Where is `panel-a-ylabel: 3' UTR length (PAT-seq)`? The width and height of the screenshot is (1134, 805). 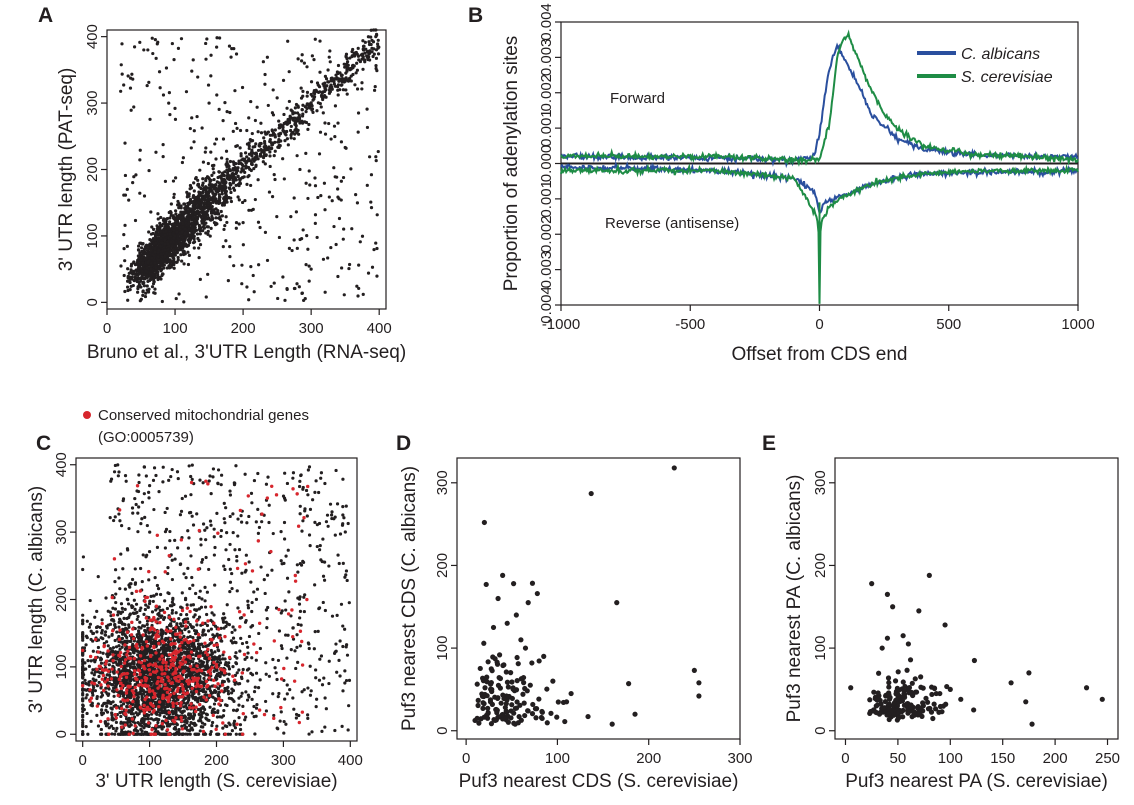 panel-a-ylabel: 3' UTR length (PAT-seq) is located at coordinates (66, 170).